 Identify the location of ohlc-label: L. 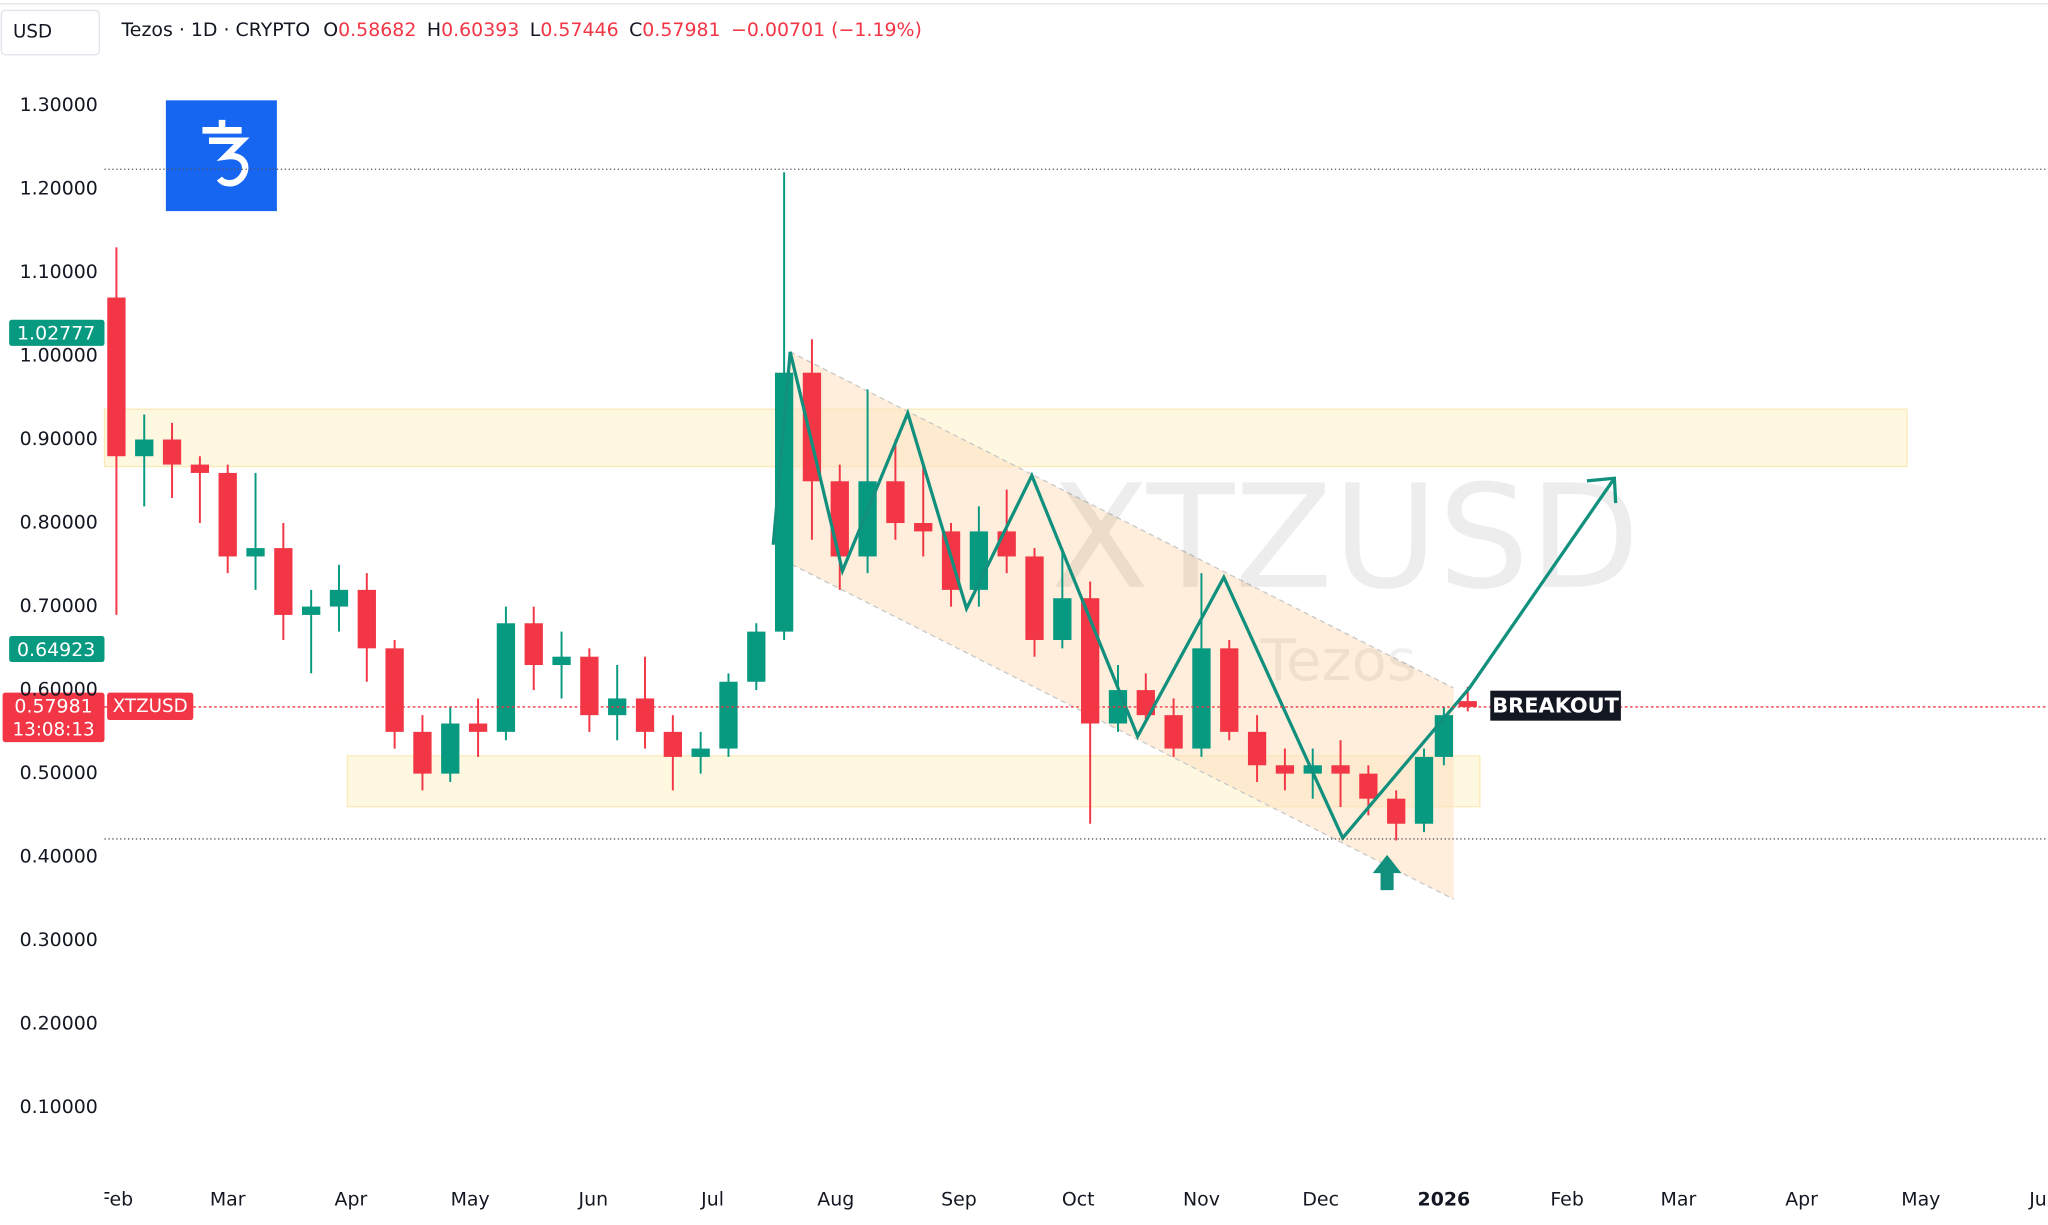
(535, 29).